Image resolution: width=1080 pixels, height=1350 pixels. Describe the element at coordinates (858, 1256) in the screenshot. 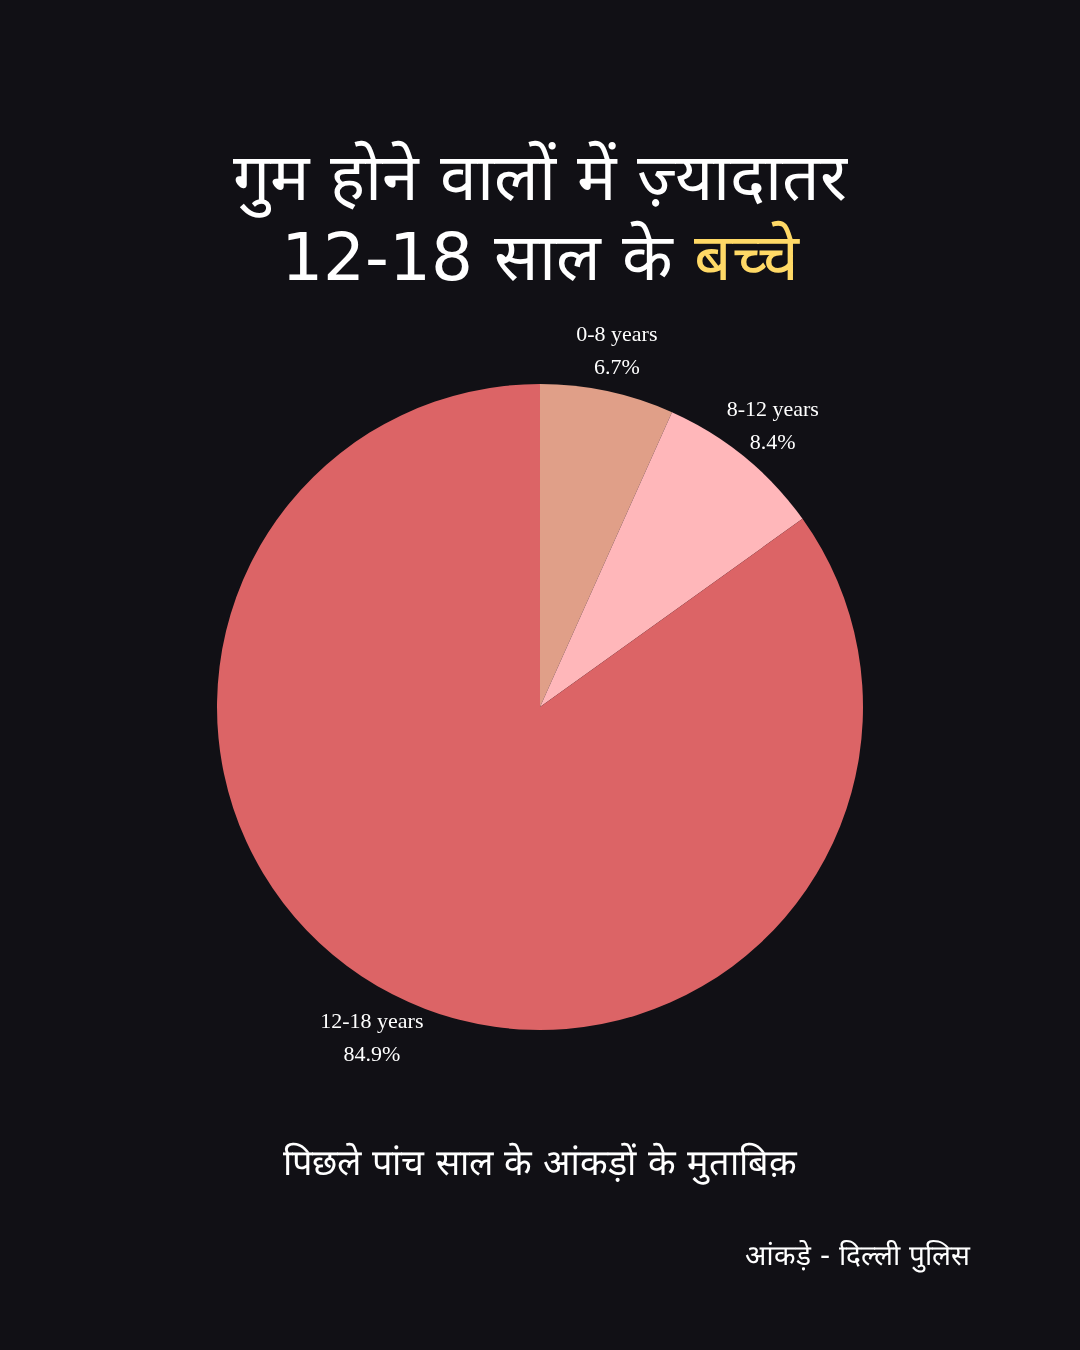

I see `text: आंकड़े - दिल्ली पुलिस` at that location.